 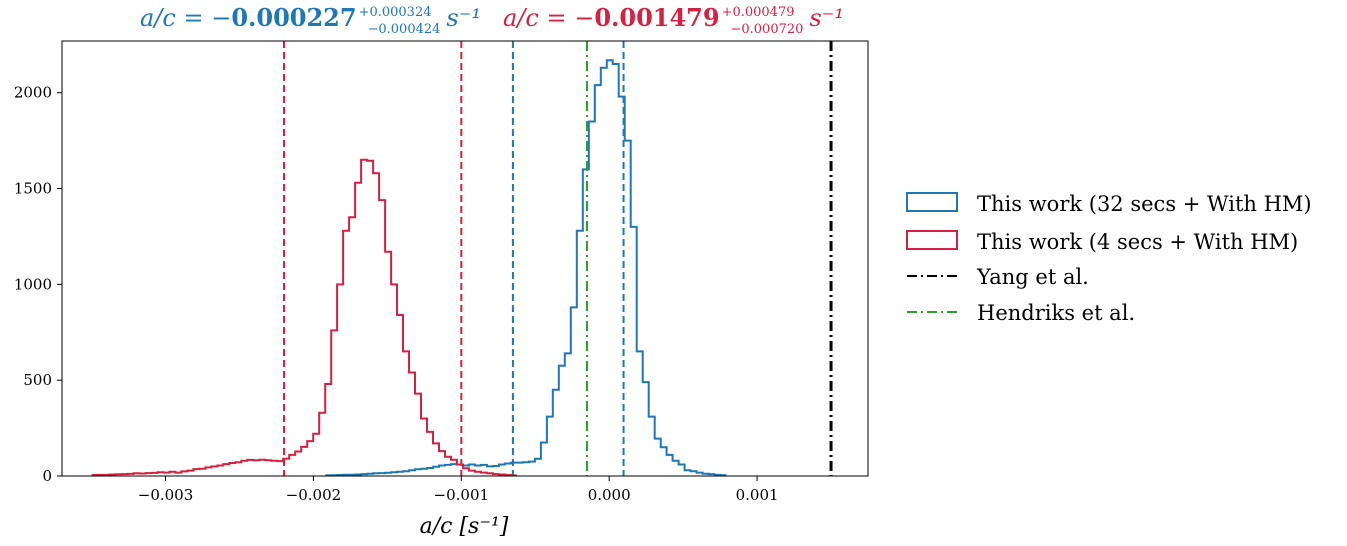 What do you see at coordinates (1137, 242) in the screenshot?
I see `legend-label-red: This work (4 secs + With HM)` at bounding box center [1137, 242].